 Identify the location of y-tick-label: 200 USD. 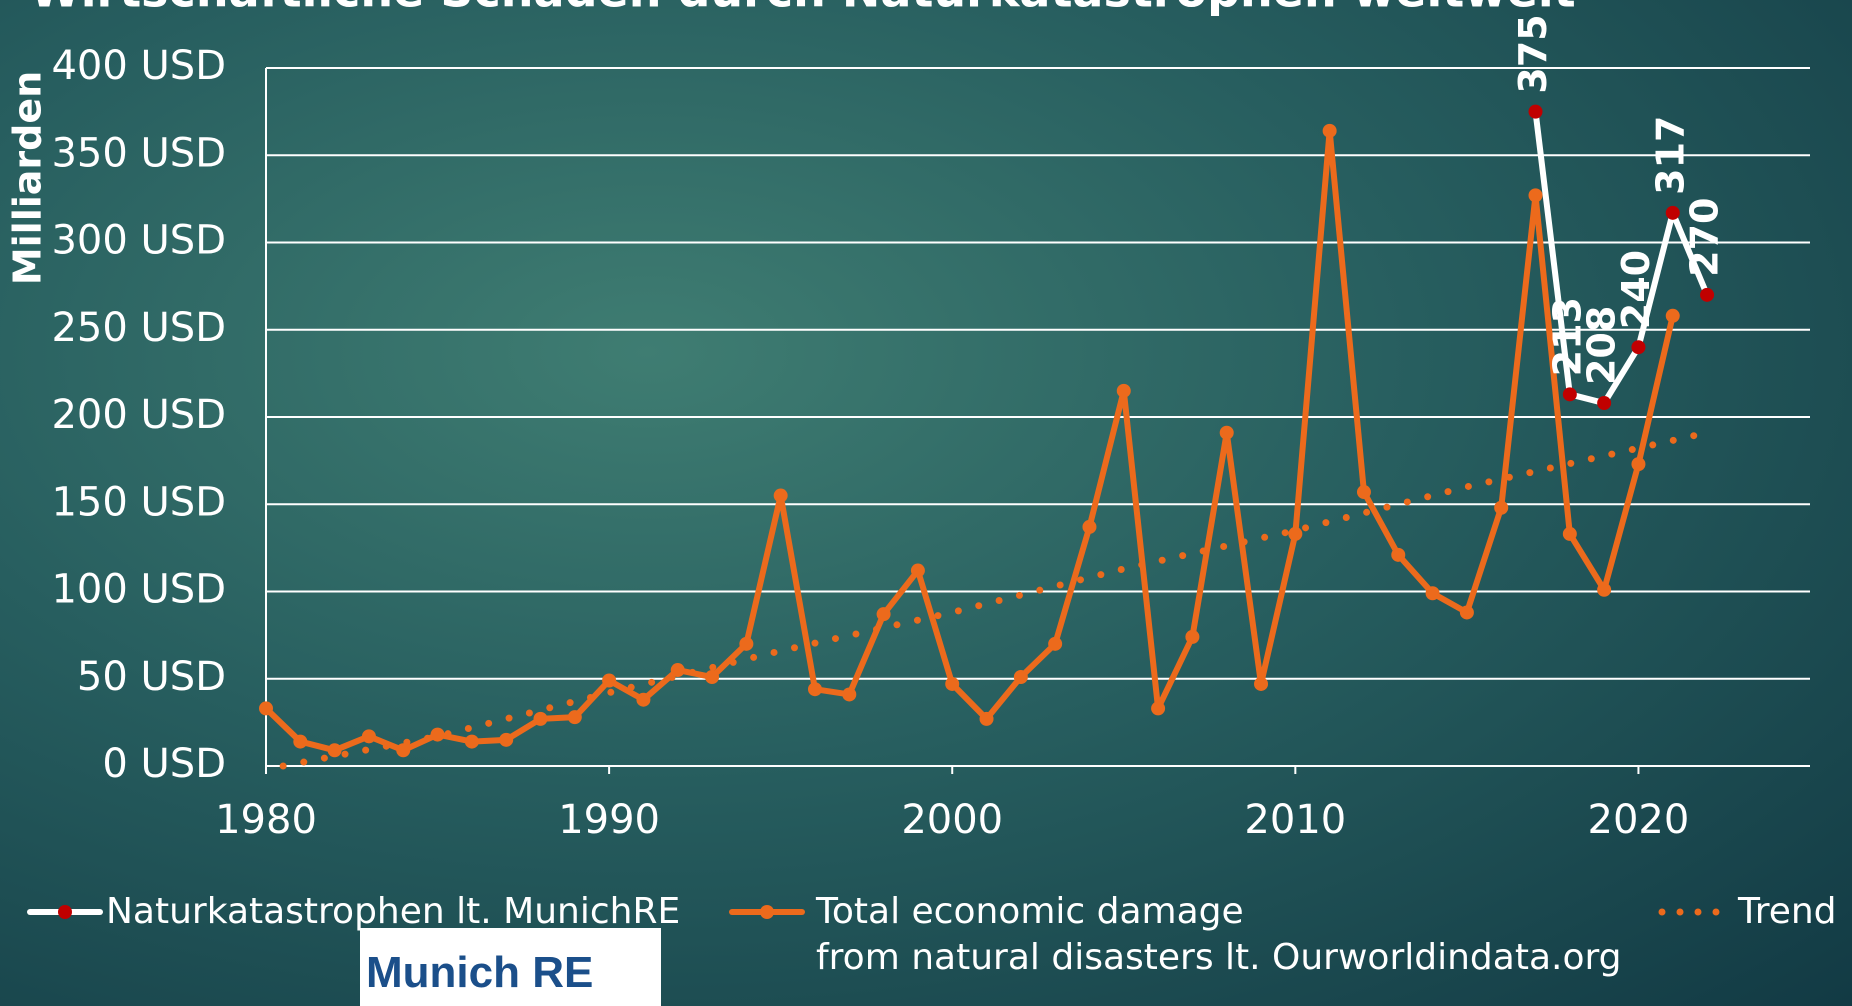
(138, 415).